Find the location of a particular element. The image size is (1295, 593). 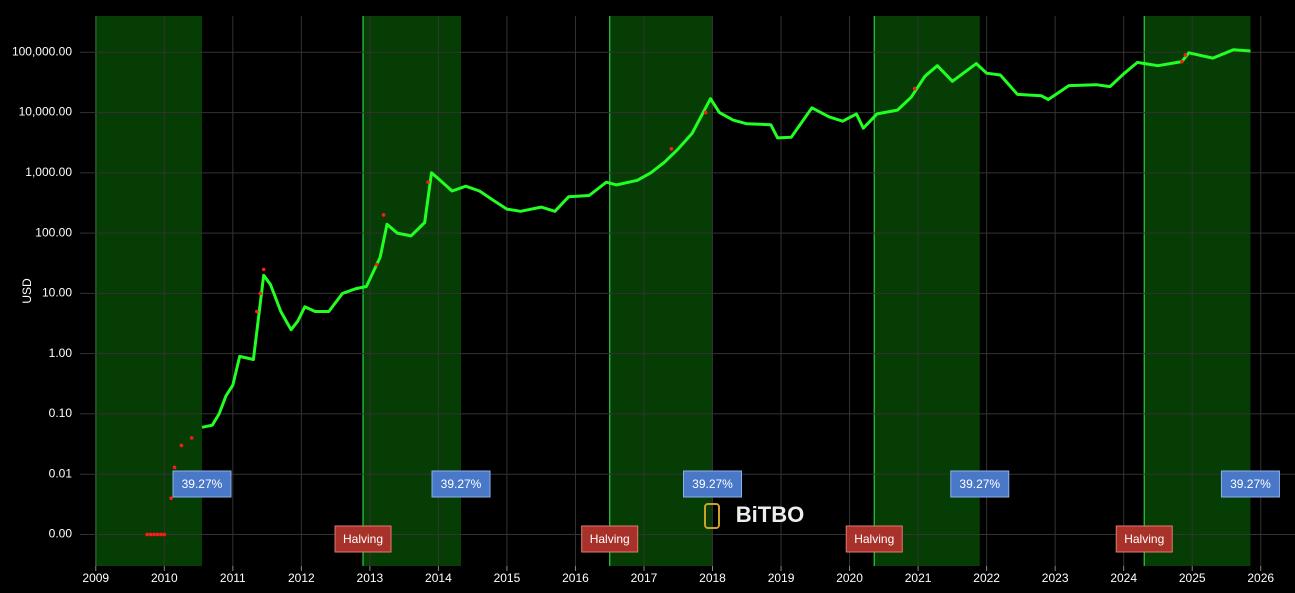

y-tick-label: 10,000.00 is located at coordinates (46, 112).